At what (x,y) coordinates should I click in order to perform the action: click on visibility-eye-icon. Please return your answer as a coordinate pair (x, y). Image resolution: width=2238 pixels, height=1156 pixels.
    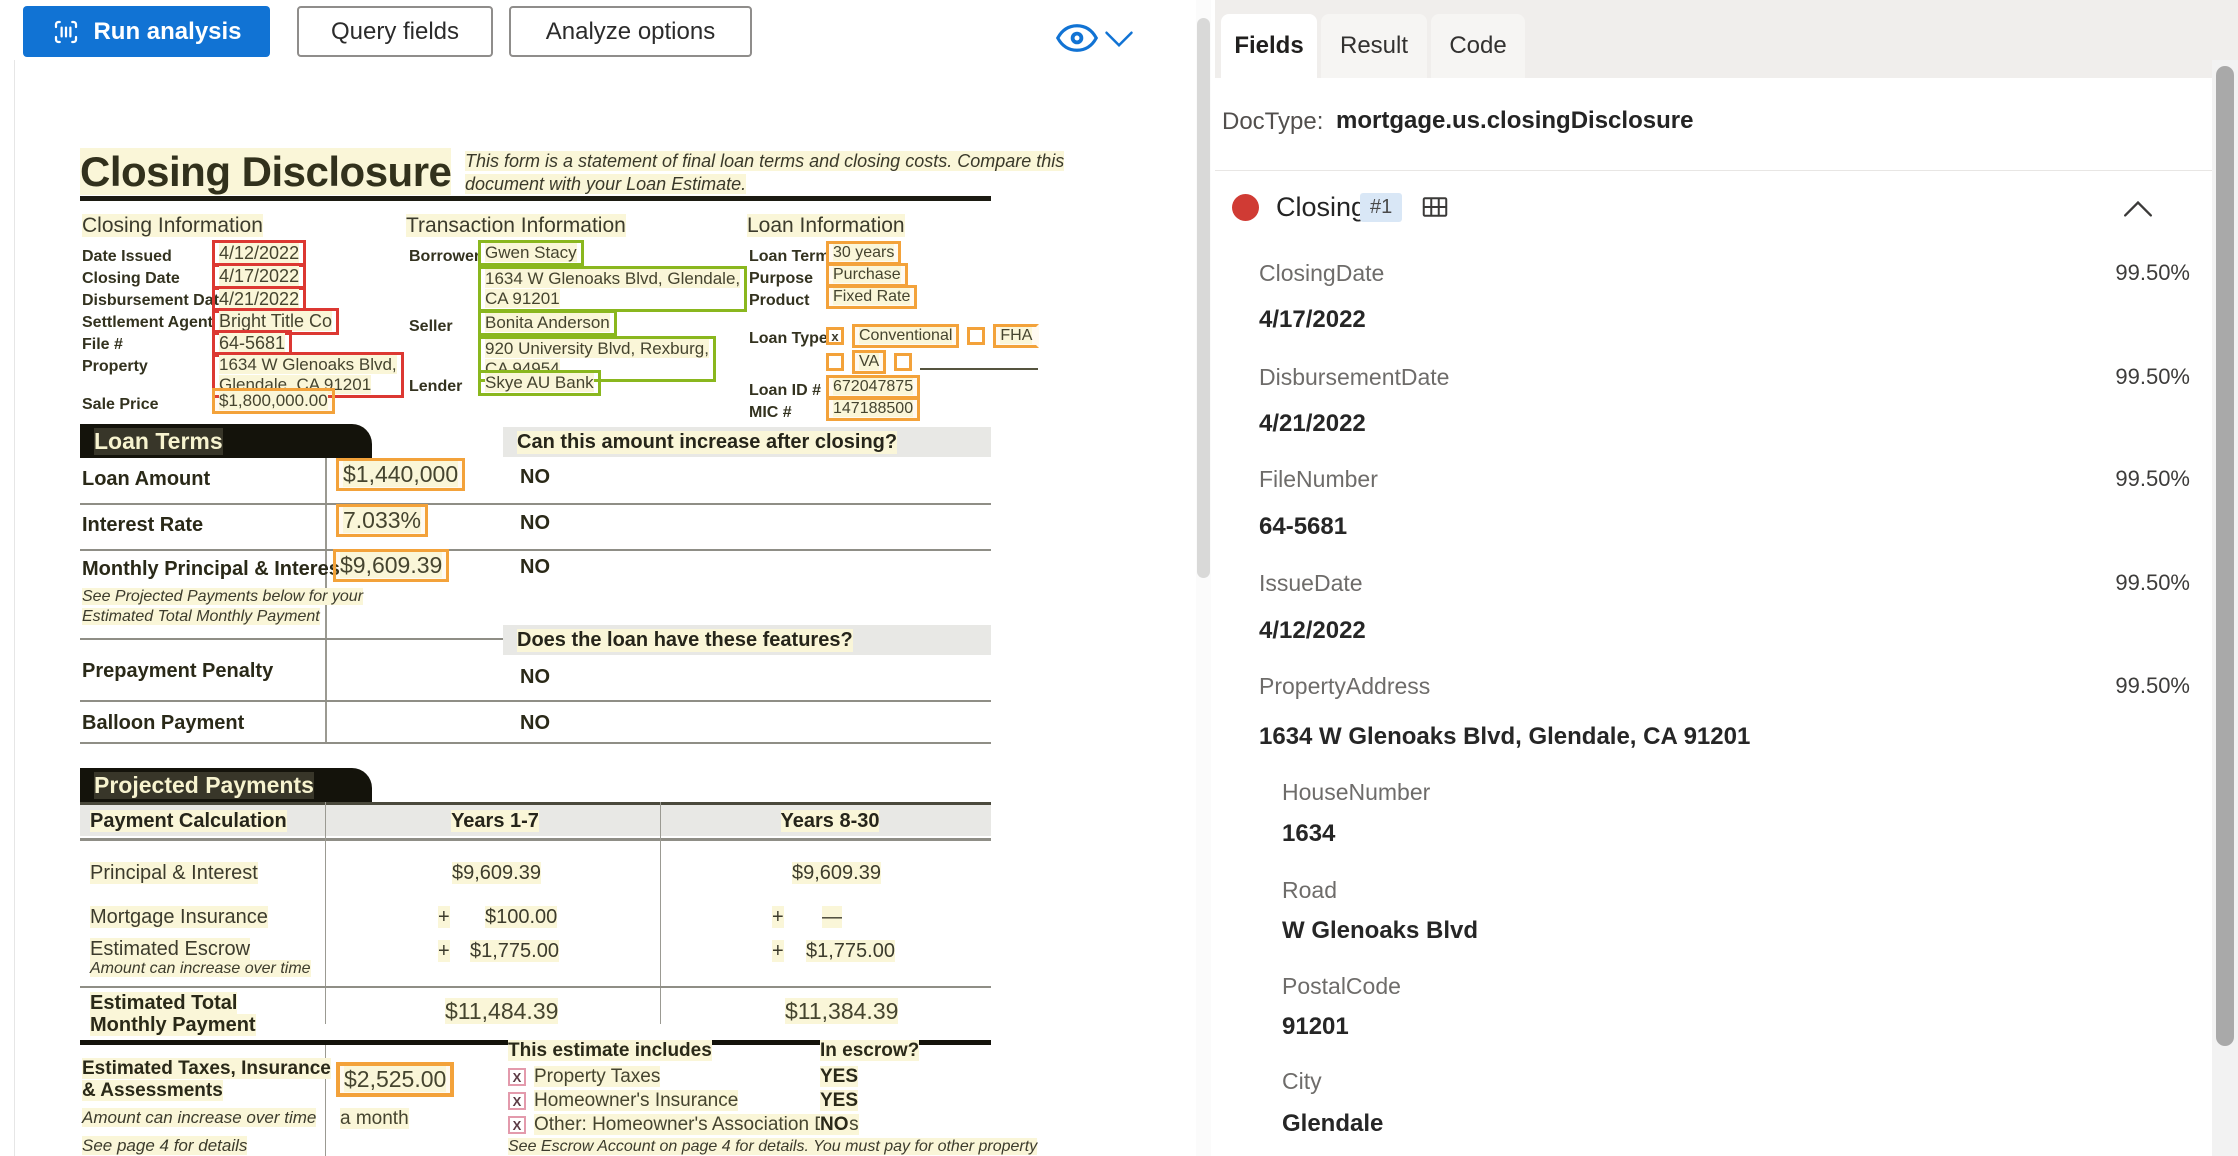
    Looking at the image, I should click on (1077, 40).